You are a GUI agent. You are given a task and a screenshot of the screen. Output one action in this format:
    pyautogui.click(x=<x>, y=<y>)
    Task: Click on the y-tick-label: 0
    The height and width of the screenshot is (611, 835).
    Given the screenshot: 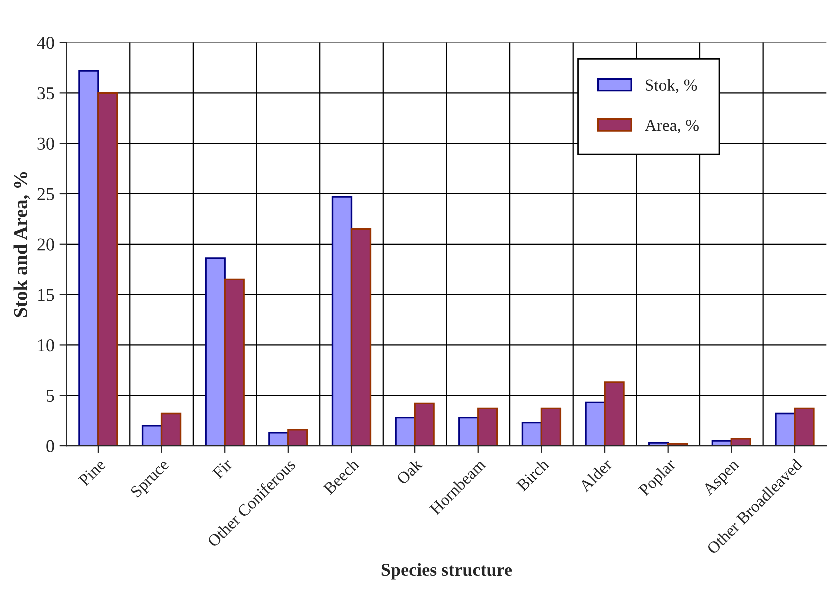 What is the action you would take?
    pyautogui.click(x=50, y=446)
    